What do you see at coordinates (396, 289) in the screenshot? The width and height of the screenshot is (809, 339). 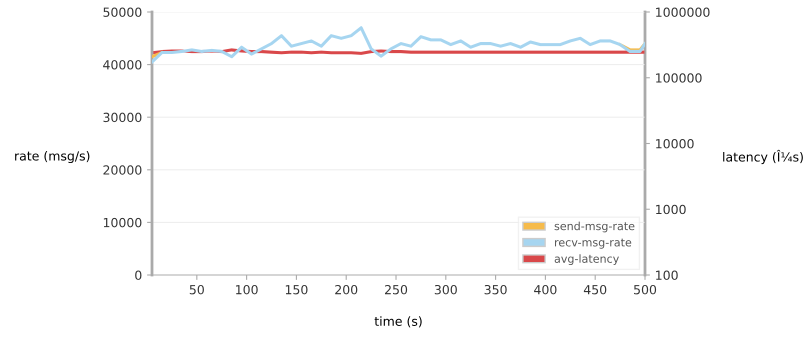 I see `x-tick-label: 250` at bounding box center [396, 289].